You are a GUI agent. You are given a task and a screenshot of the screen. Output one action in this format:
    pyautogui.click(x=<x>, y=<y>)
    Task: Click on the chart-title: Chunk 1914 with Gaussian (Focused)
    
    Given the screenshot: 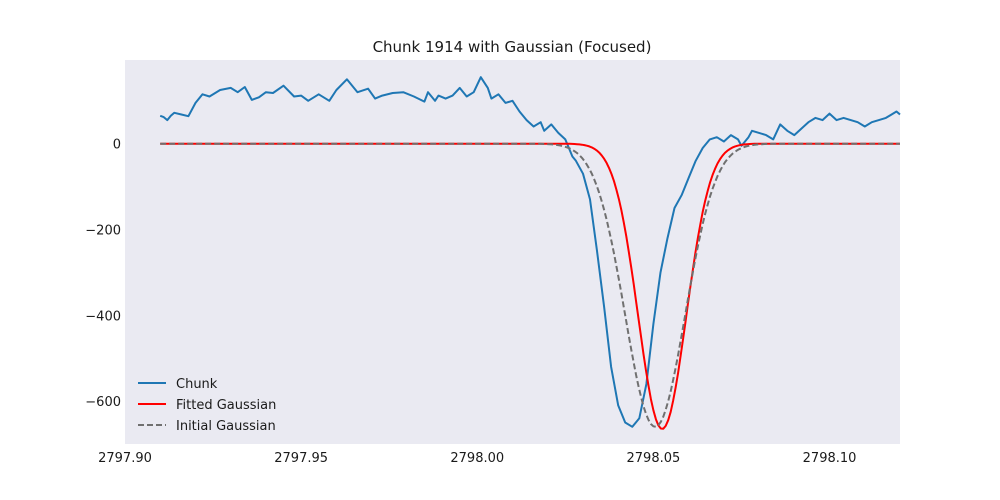 What is the action you would take?
    pyautogui.click(x=512, y=47)
    